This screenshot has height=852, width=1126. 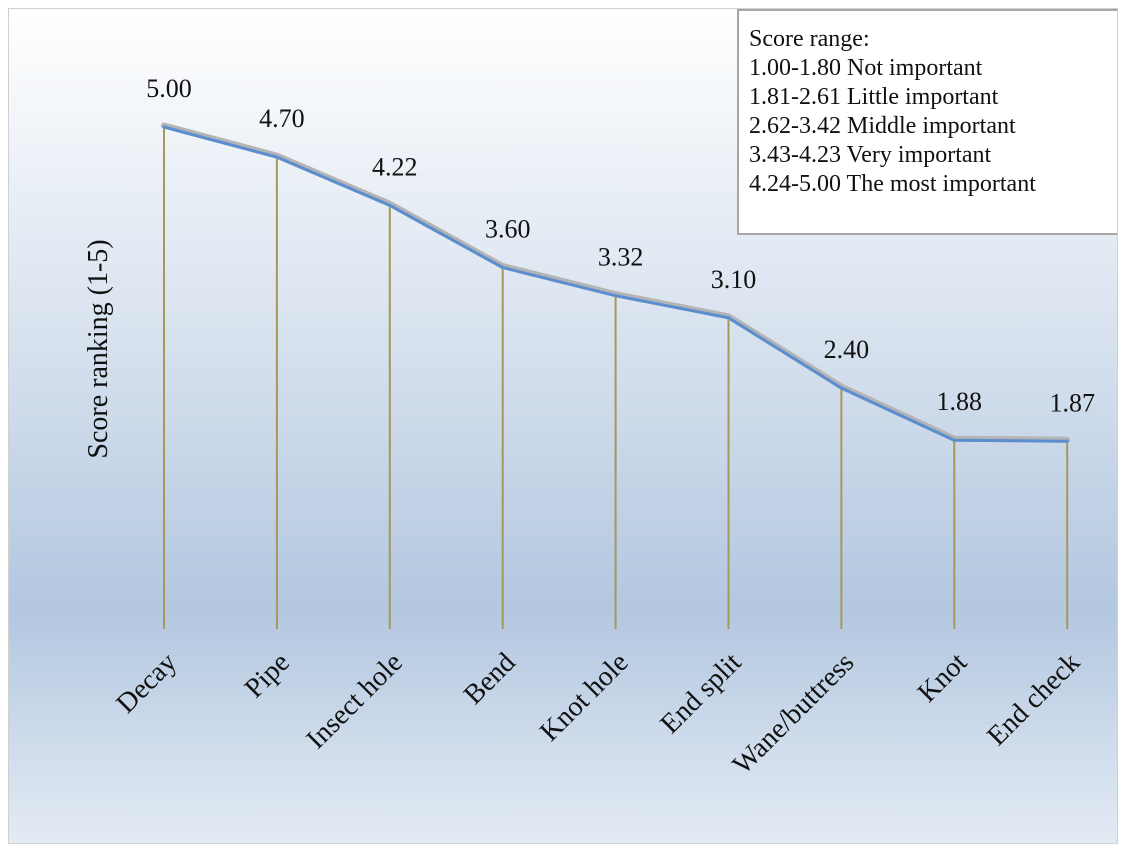 I want to click on data-point-end-check, so click(x=1067, y=441).